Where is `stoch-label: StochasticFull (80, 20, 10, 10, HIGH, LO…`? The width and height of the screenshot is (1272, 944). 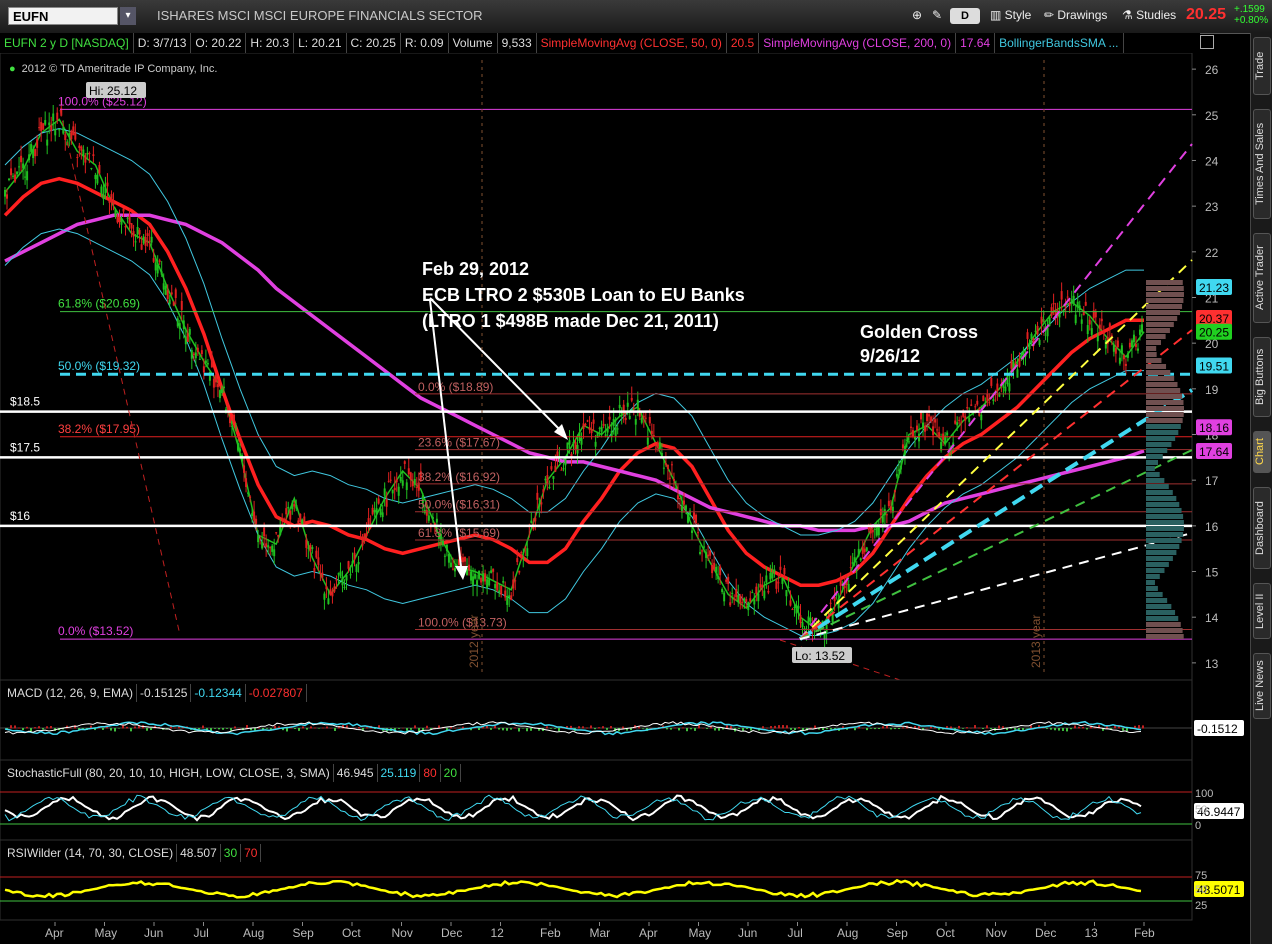
stoch-label: StochasticFull (80, 20, 10, 10, HIGH, LO… is located at coordinates (169, 773).